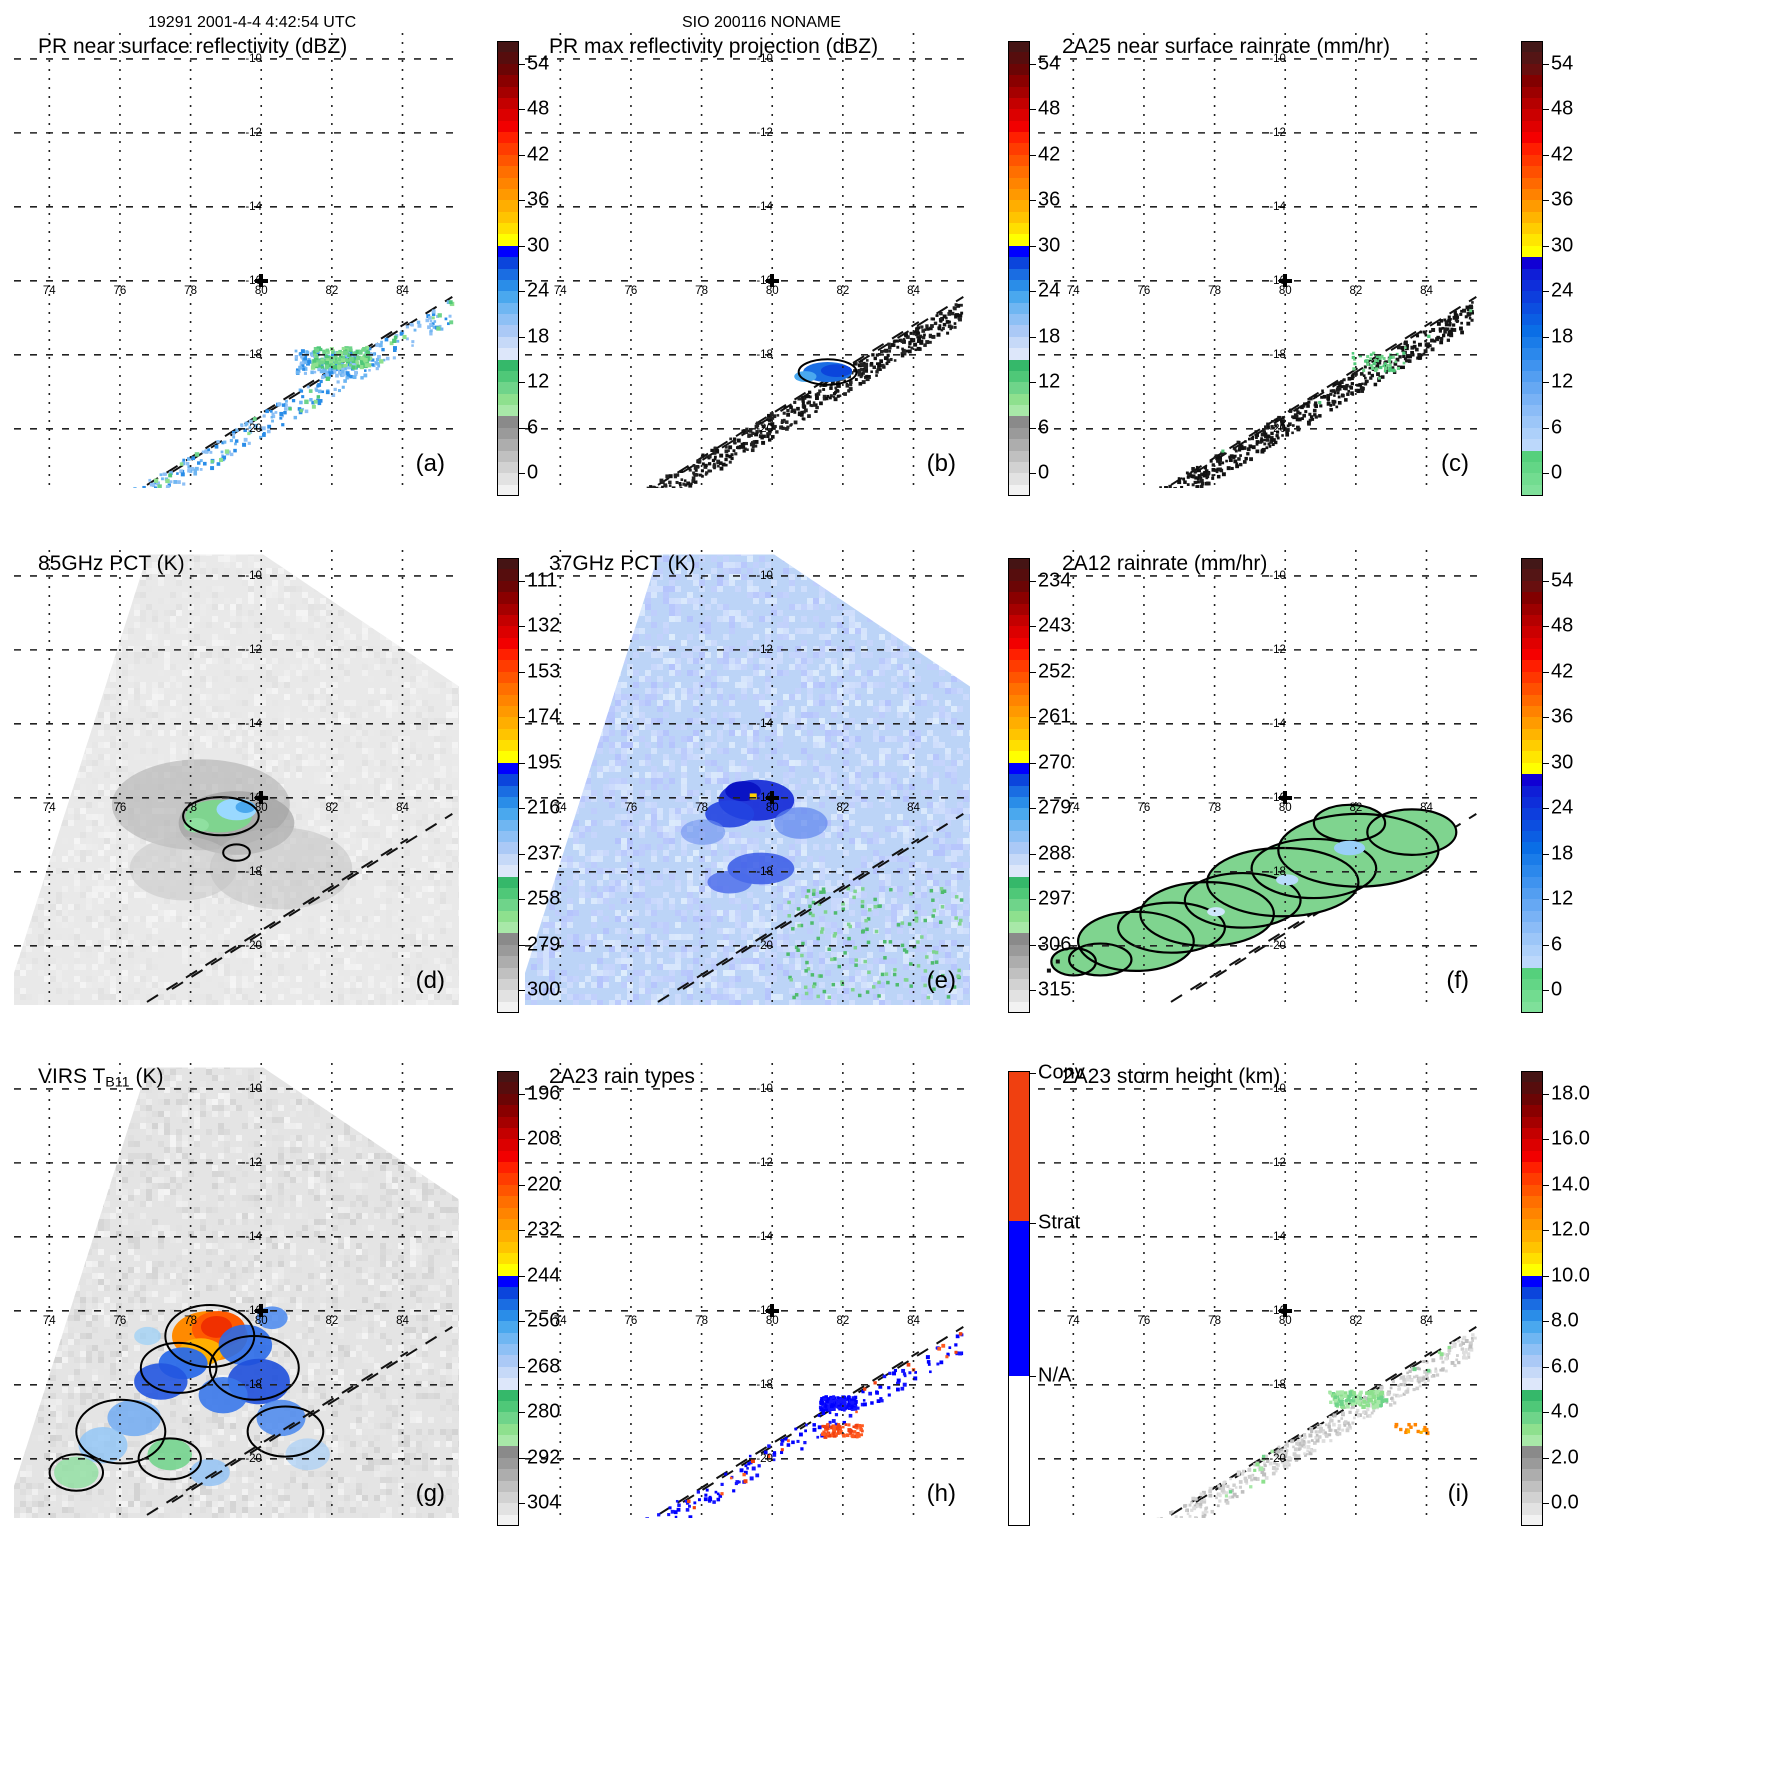 This screenshot has width=1771, height=1771. I want to click on data-layer-f, so click(1261, 904).